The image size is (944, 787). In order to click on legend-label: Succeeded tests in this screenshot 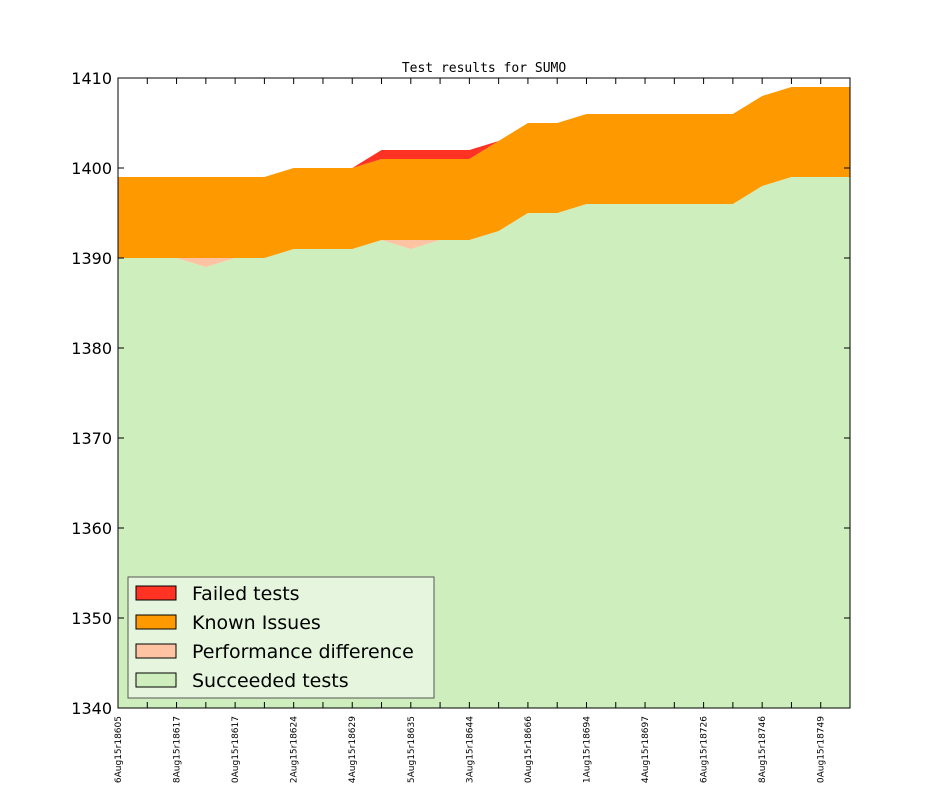, I will do `click(270, 681)`.